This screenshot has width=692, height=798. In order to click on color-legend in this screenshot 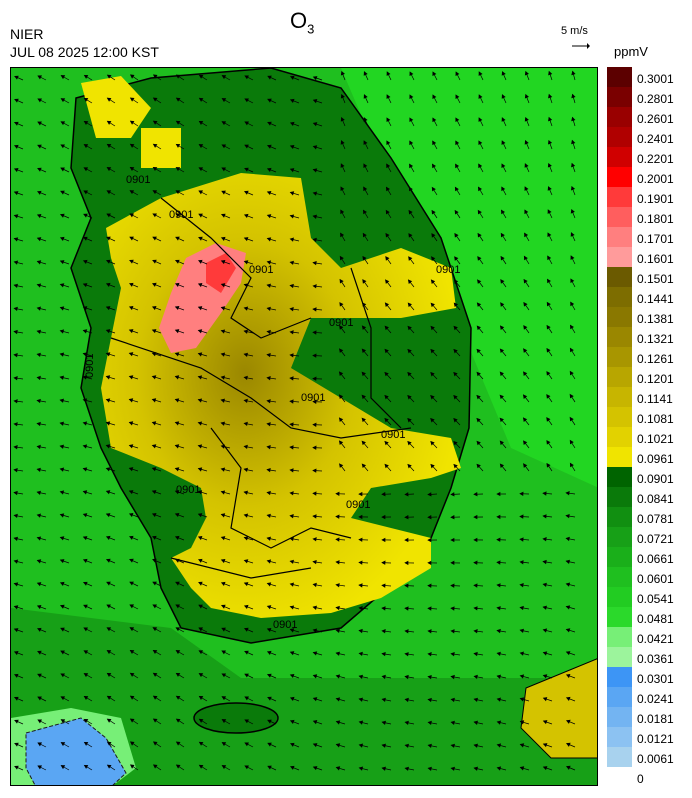, I will do `click(619, 417)`.